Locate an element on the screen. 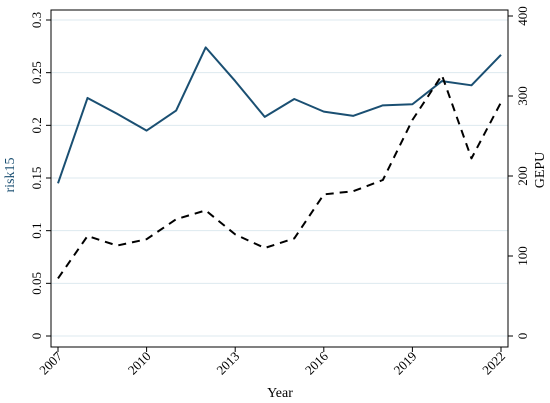 This screenshot has height=403, width=550. right-axis-title: GEPU is located at coordinates (540, 170).